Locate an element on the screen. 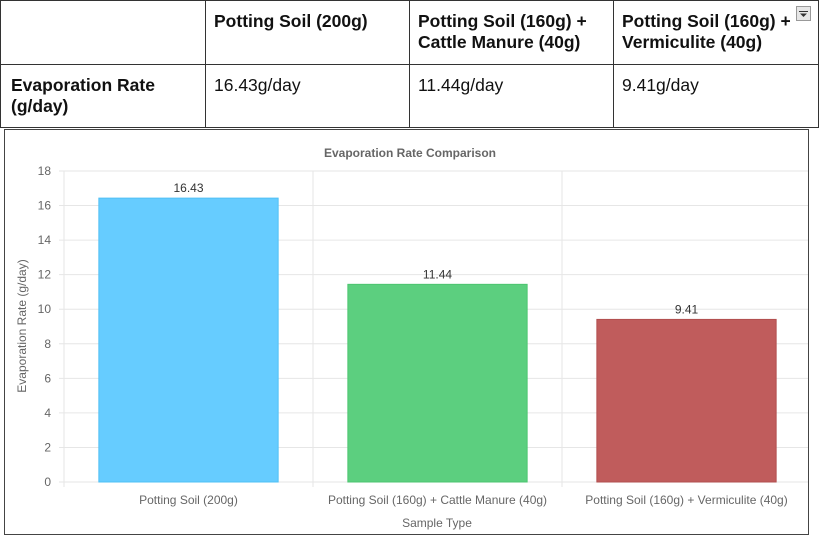 This screenshot has height=539, width=819. table-cell: 11.44g/day is located at coordinates (511, 95).